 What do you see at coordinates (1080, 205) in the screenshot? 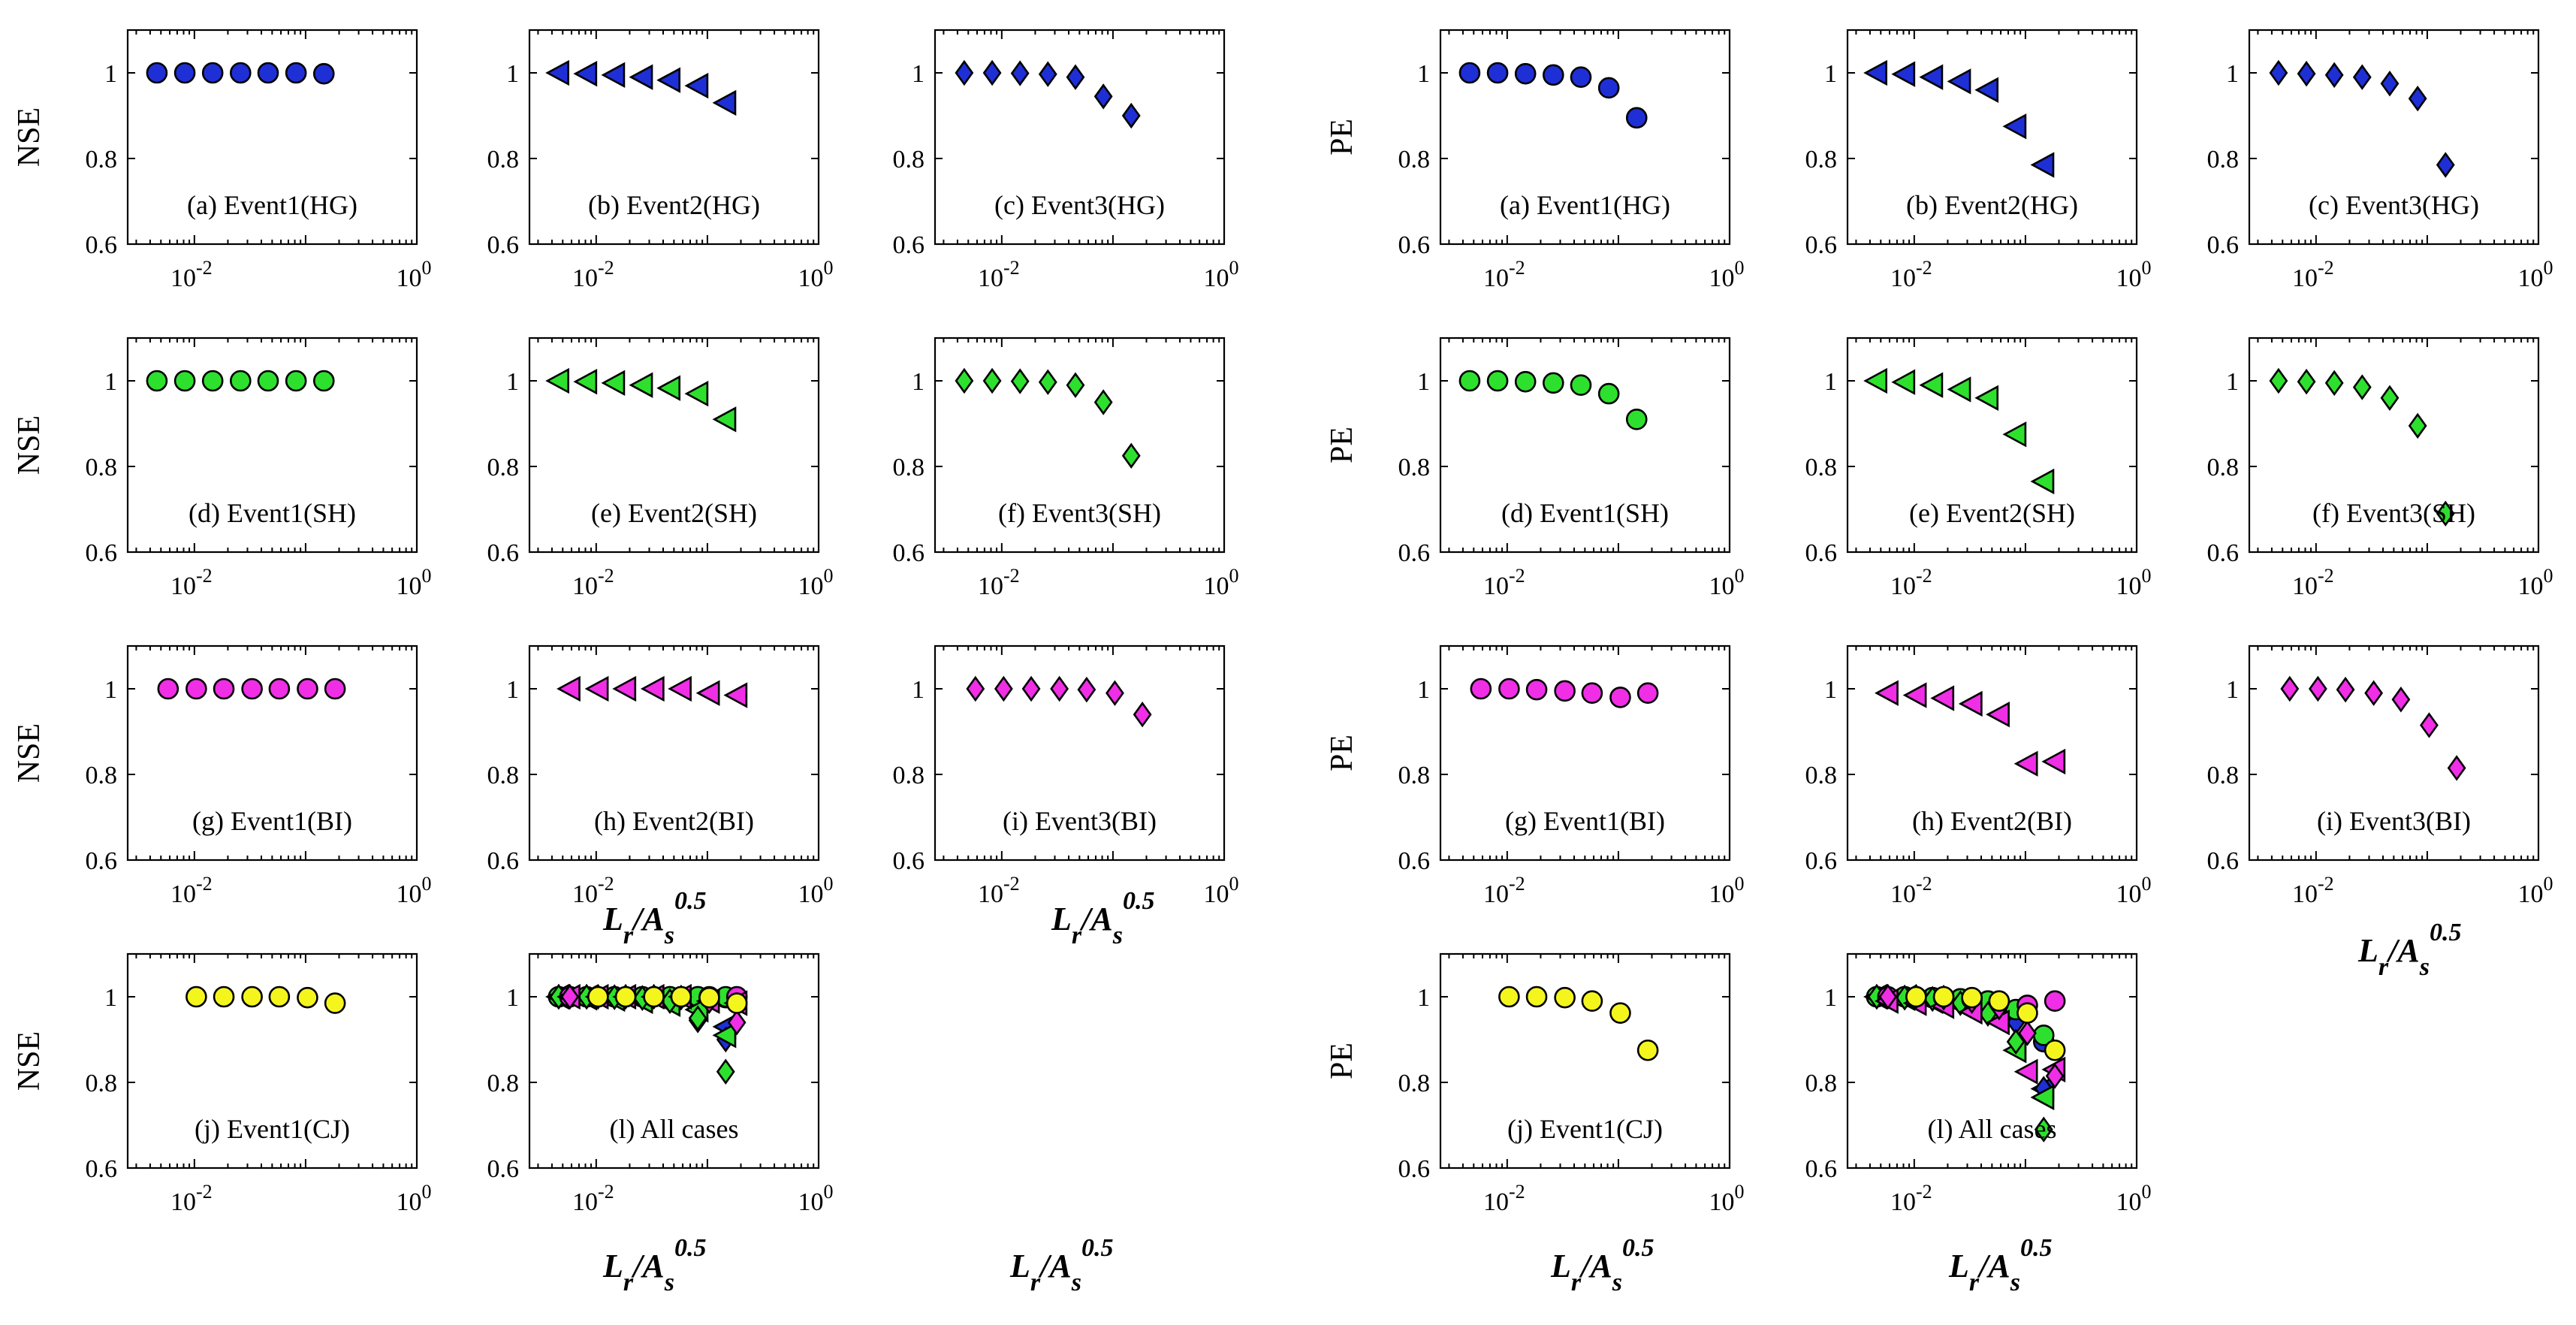
I see `panel-label: (c) Event3(HG)` at bounding box center [1080, 205].